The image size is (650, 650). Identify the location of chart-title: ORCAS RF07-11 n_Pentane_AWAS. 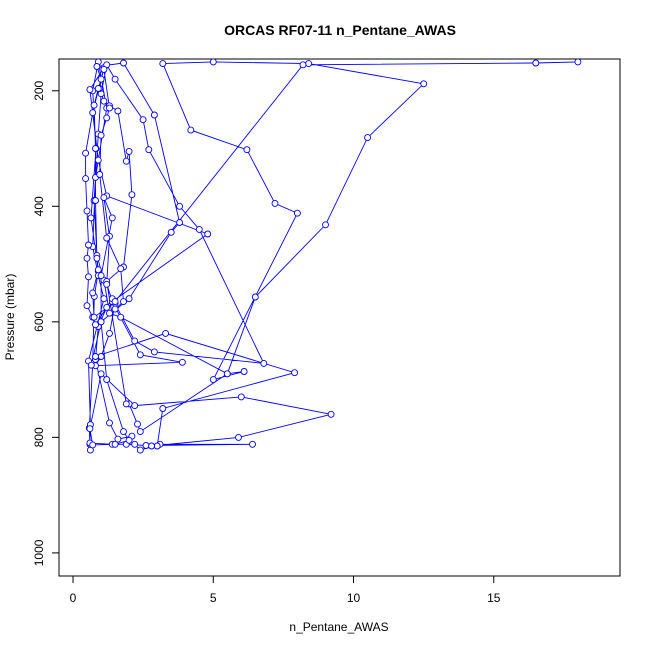
(340, 30).